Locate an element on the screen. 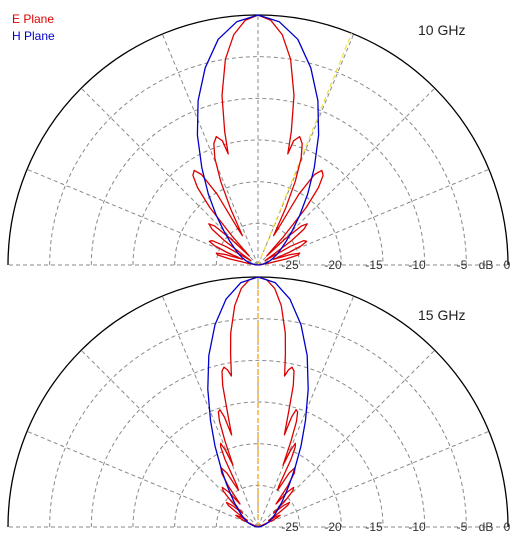  legend-entry: H Plane is located at coordinates (33, 36).